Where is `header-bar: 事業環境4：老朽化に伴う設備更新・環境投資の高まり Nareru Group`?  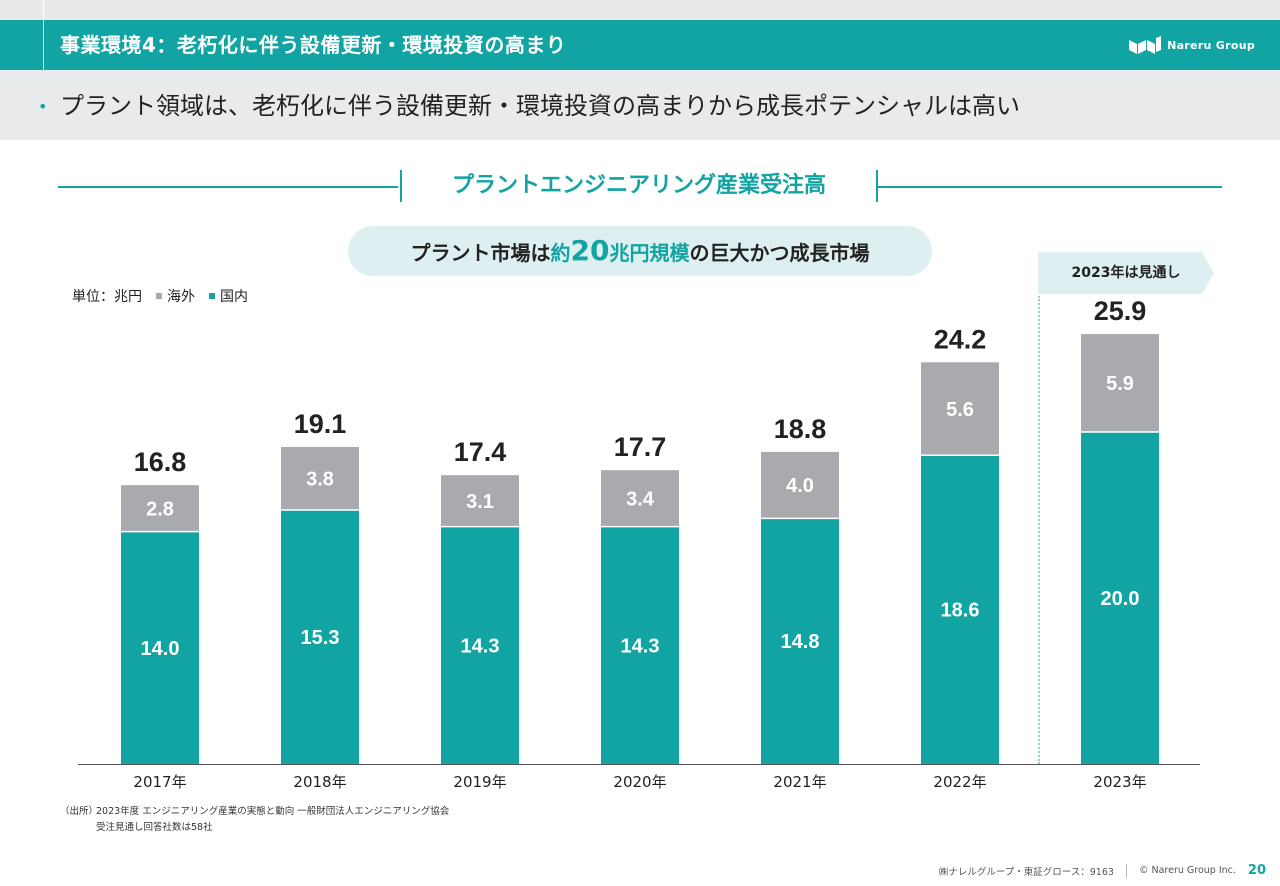
header-bar: 事業環境4：老朽化に伴う設備更新・環境投資の高まり Nareru Group is located at coordinates (640, 45).